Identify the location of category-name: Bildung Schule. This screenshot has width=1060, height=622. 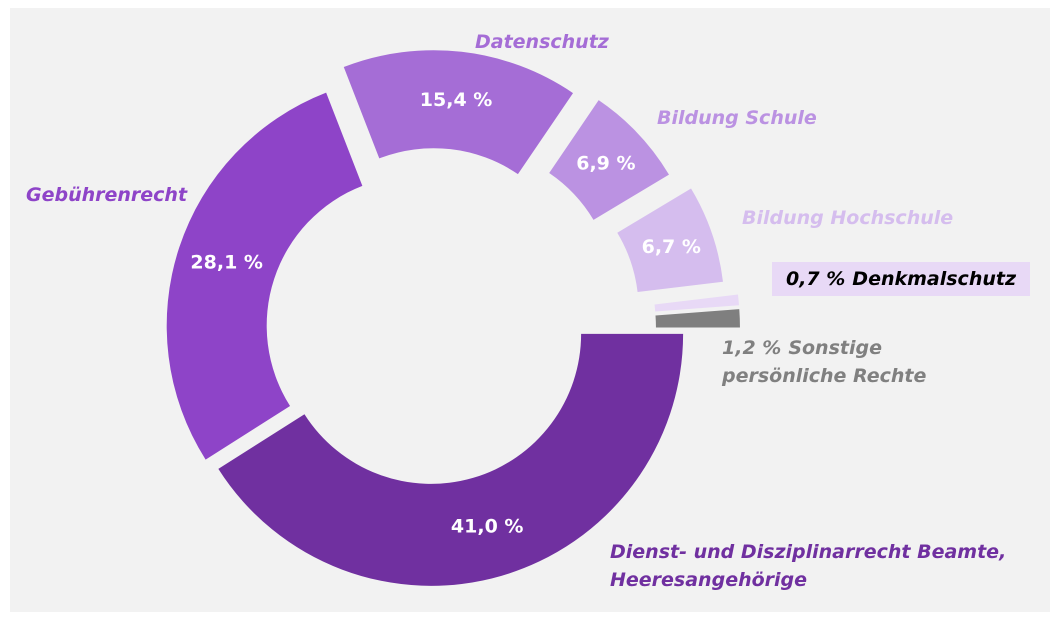
(737, 118).